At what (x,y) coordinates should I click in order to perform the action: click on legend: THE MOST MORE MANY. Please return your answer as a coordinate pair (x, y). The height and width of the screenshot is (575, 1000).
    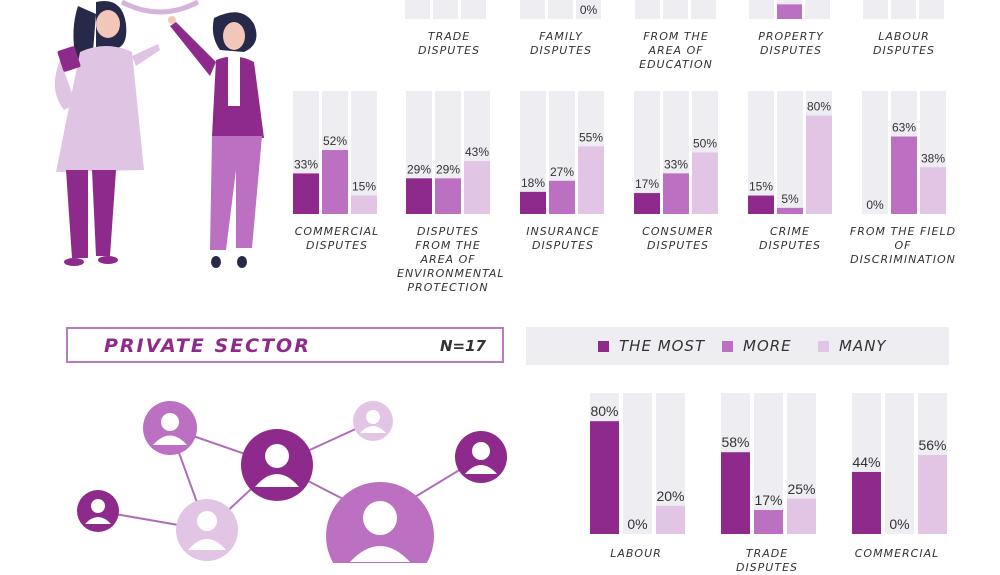
    Looking at the image, I should click on (737, 346).